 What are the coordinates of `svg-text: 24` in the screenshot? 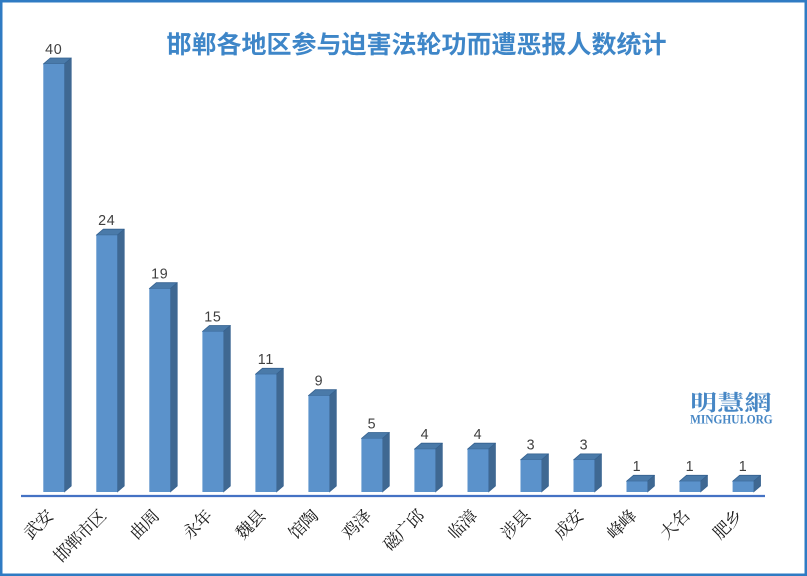 It's located at (106, 221).